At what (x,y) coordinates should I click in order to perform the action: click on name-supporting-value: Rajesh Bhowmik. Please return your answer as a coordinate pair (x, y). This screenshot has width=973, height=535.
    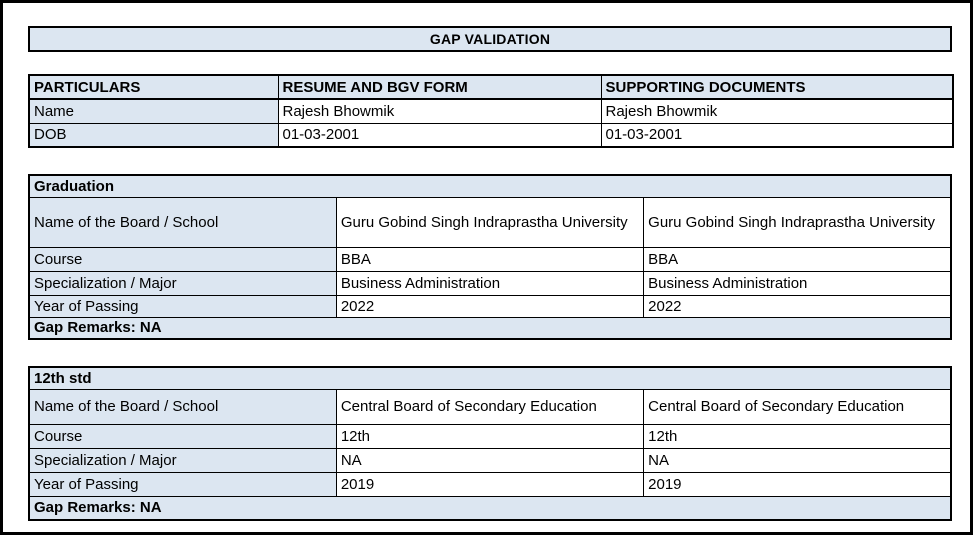
    Looking at the image, I should click on (777, 111).